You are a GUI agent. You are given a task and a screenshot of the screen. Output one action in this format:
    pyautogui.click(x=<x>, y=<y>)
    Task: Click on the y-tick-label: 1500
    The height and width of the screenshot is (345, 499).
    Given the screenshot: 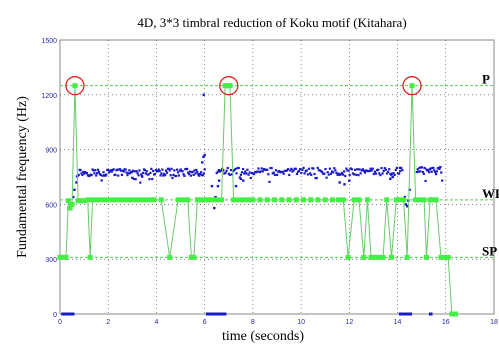 What is the action you would take?
    pyautogui.click(x=49, y=41)
    